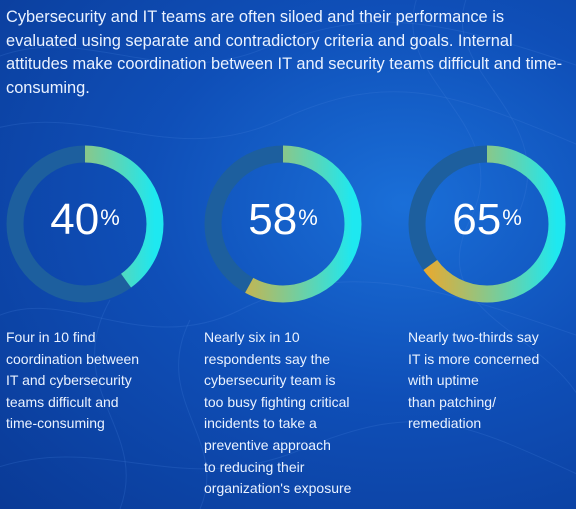 This screenshot has width=576, height=509. I want to click on stat-description-line: coordination between, so click(73, 358).